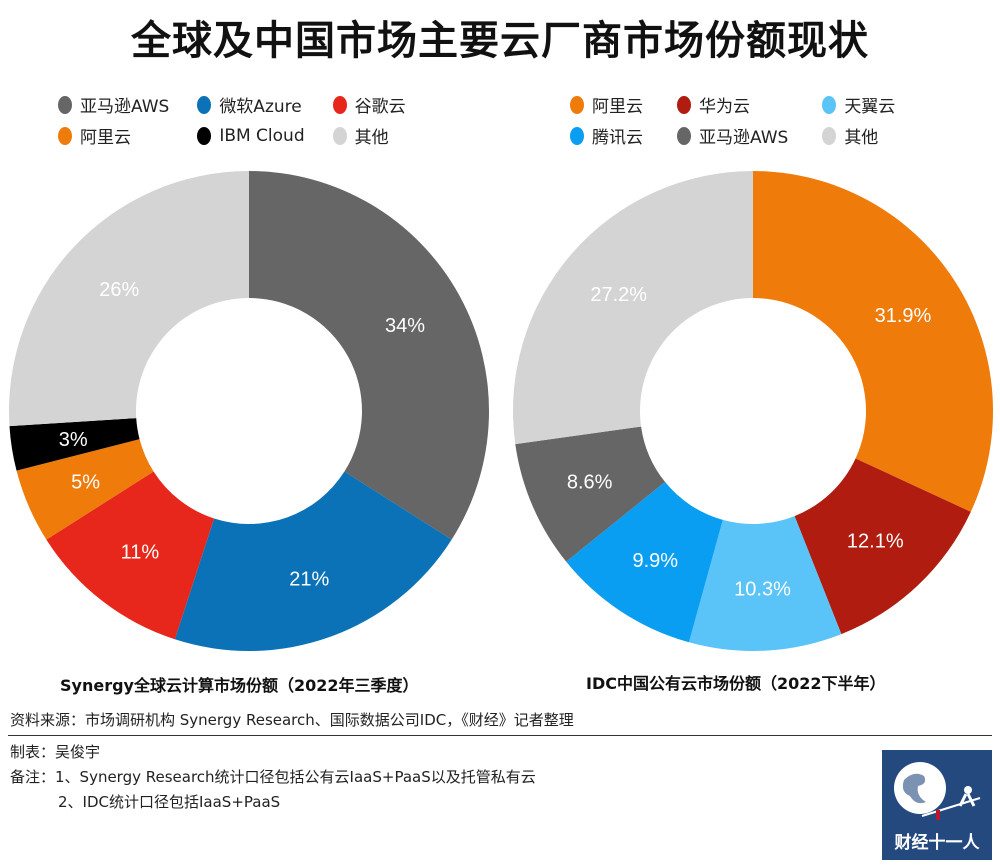 This screenshot has width=1000, height=868. Describe the element at coordinates (500, 41) in the screenshot. I see `page-title: 全球及中国市场主要云厂商市场份额现状` at that location.